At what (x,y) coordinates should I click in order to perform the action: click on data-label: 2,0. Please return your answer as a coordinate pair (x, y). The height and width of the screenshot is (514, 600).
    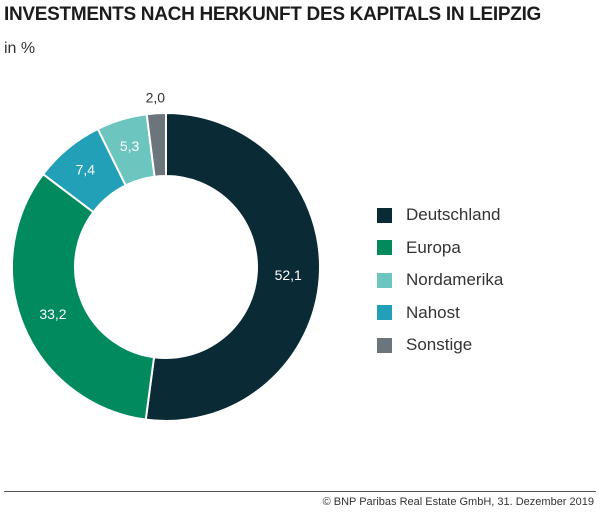
    Looking at the image, I should click on (156, 97).